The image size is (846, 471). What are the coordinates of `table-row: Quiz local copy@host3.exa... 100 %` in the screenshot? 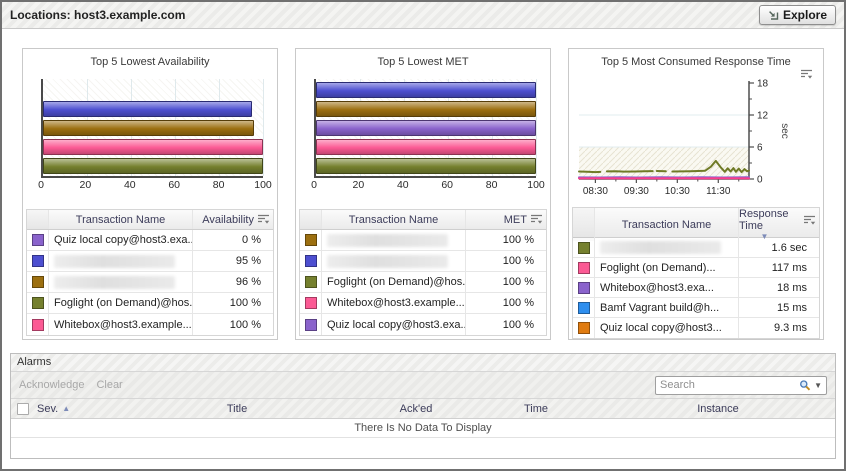 It's located at (423, 324).